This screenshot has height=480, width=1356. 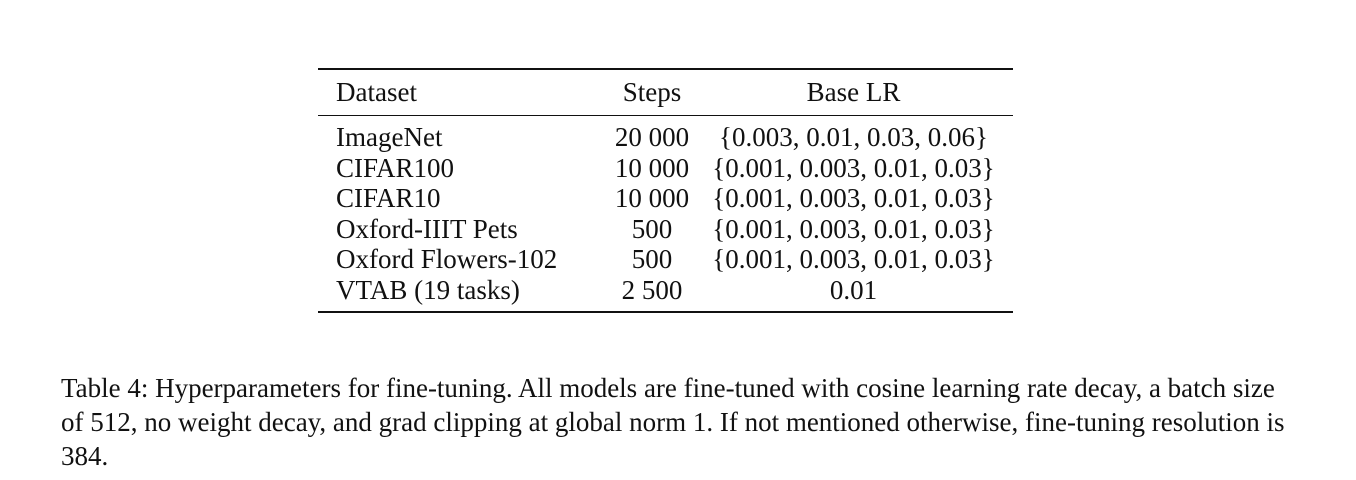 I want to click on cell-base-lr: {0.003, 0.01, 0.03, 0.06}, so click(x=853, y=137).